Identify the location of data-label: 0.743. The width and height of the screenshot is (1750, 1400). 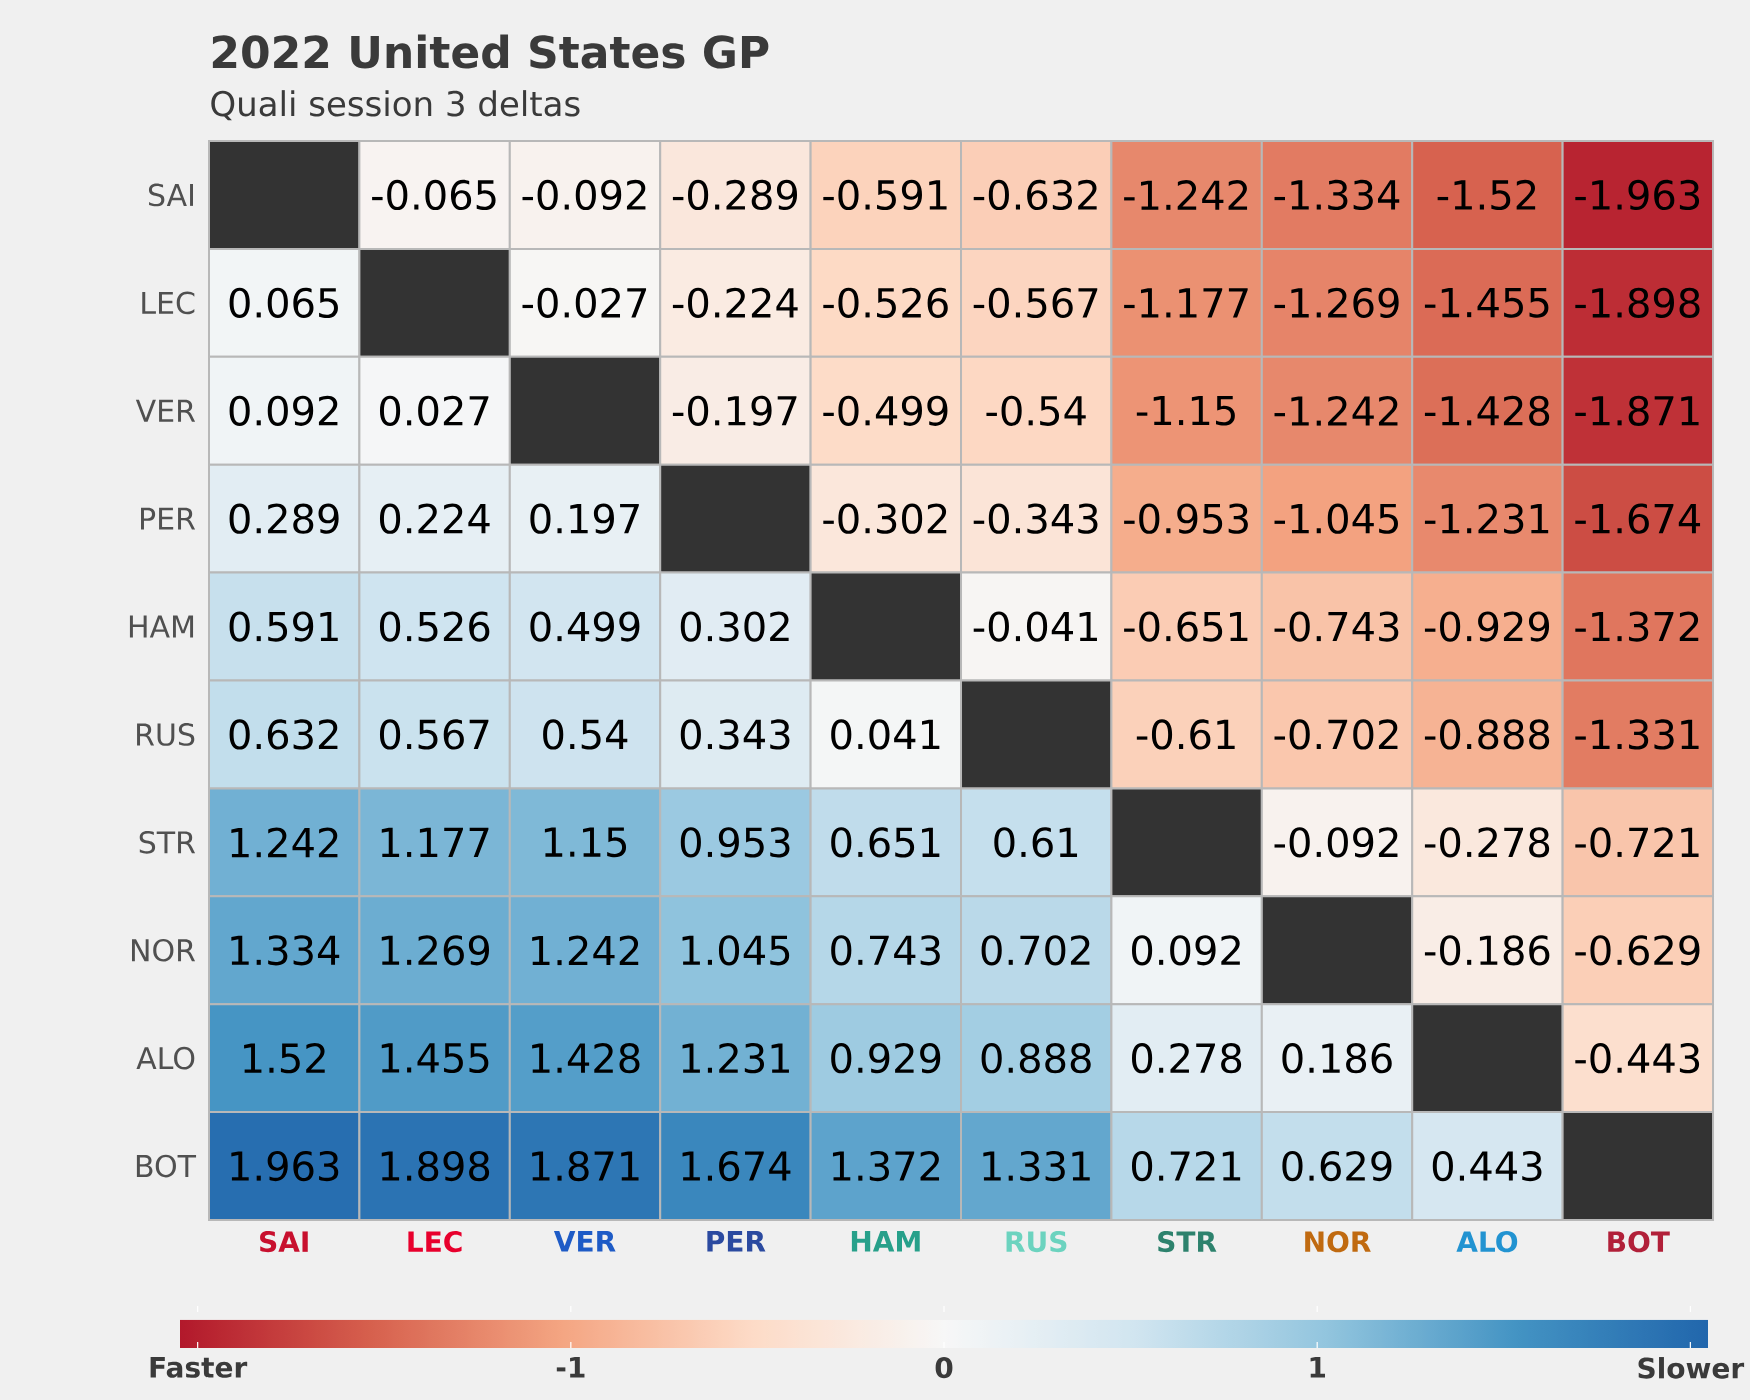
(885, 950).